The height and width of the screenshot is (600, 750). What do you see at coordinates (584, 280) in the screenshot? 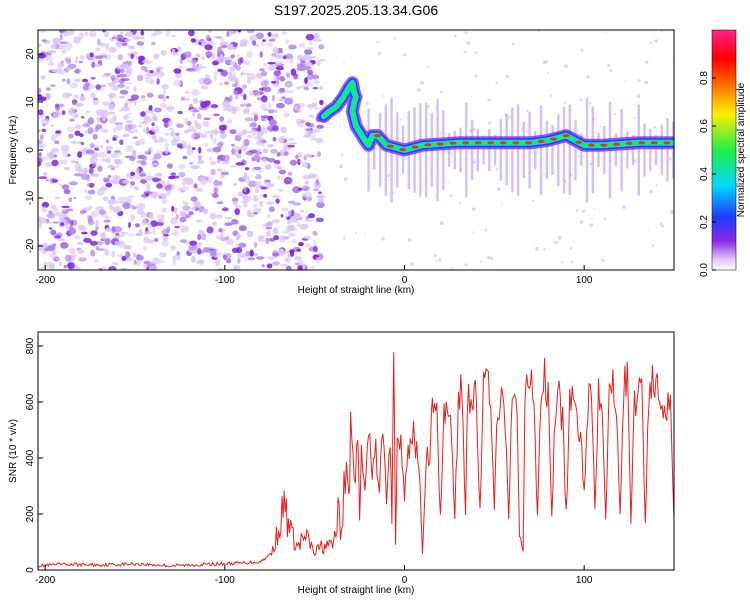
I see `x-tick-label: 100` at bounding box center [584, 280].